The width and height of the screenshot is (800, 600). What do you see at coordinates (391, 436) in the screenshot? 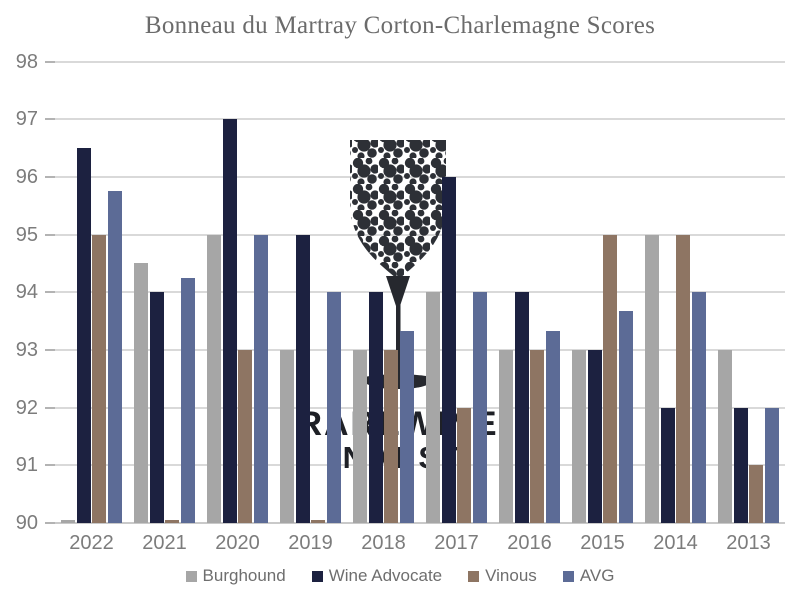
I see `bar-vinous-2018` at bounding box center [391, 436].